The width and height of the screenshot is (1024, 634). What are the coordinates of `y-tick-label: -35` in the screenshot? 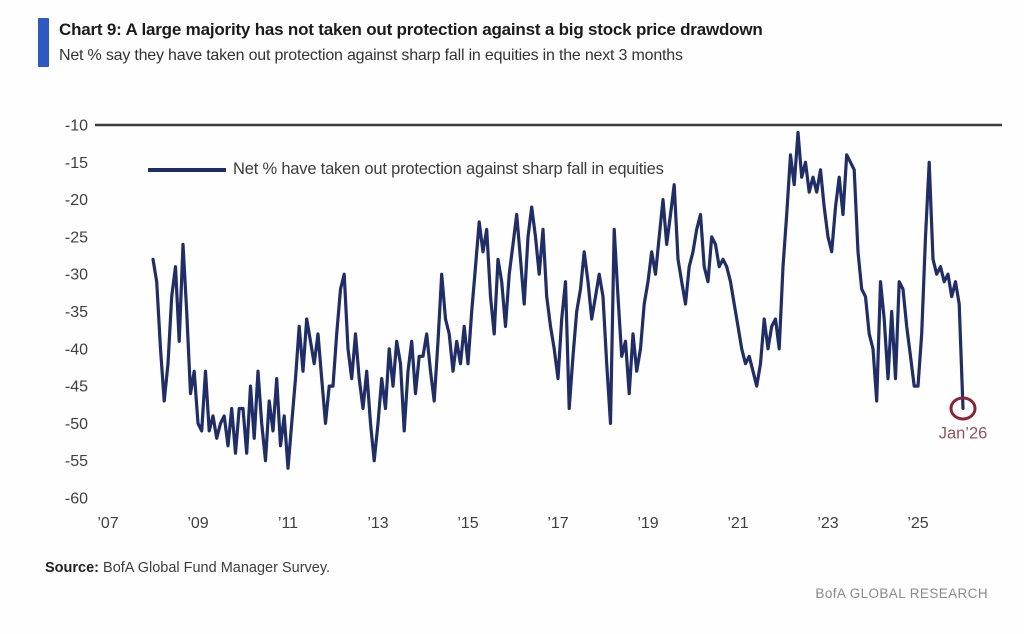 It's located at (76, 312).